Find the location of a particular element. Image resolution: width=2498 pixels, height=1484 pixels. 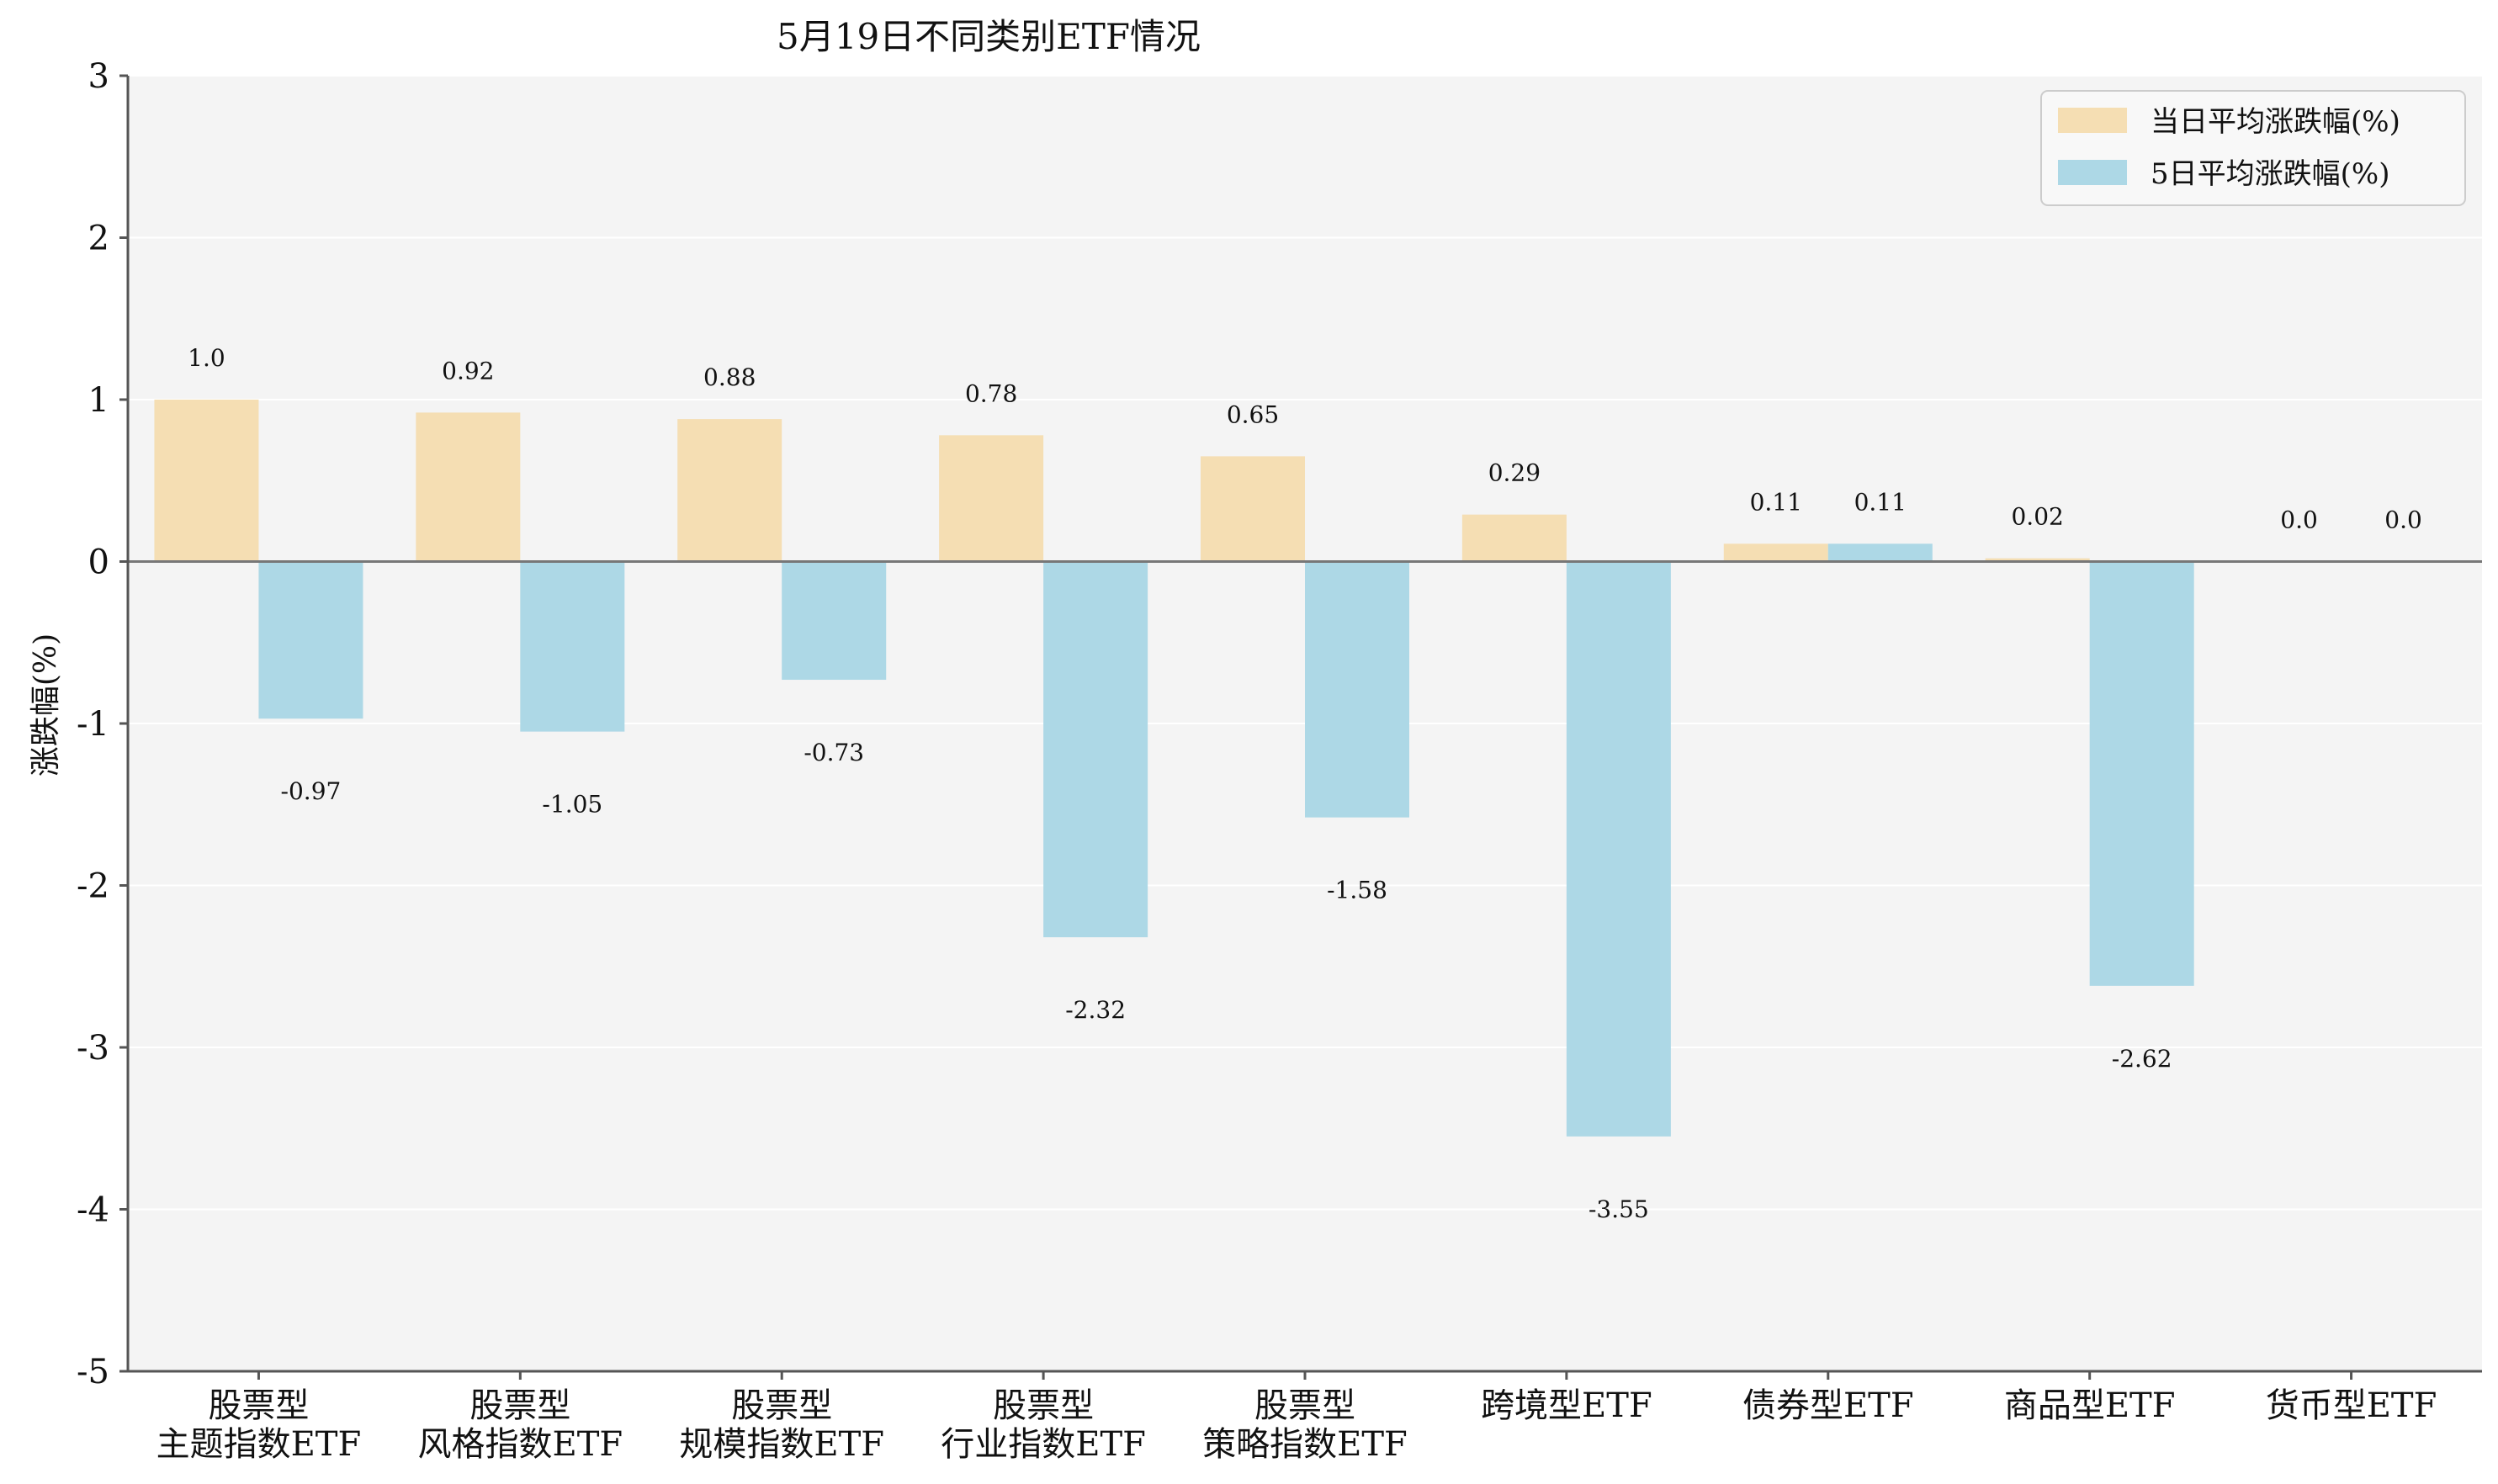

x-tick-label: 商品型ETF is located at coordinates (2090, 1405).